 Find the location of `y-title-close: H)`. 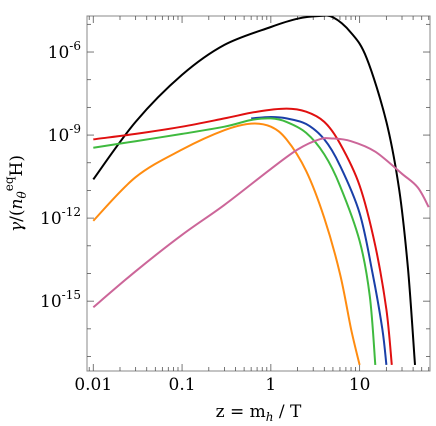

y-title-close: H) is located at coordinates (17, 165).